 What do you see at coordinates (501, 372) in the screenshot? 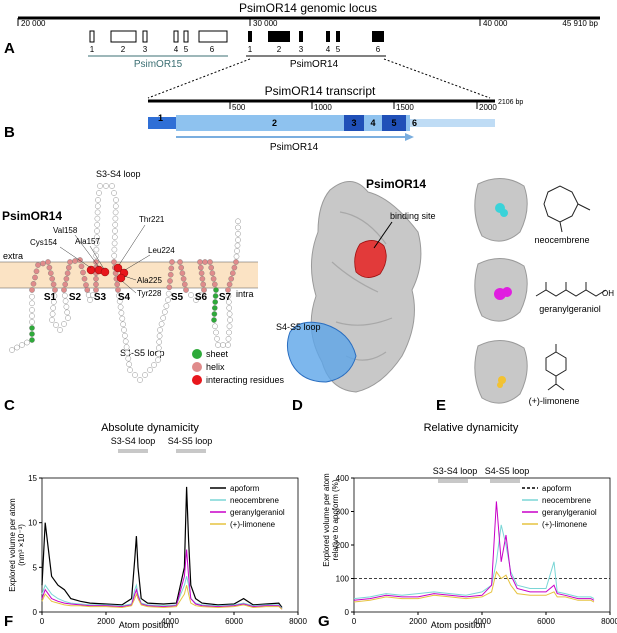
I see `protein-thumbnail` at bounding box center [501, 372].